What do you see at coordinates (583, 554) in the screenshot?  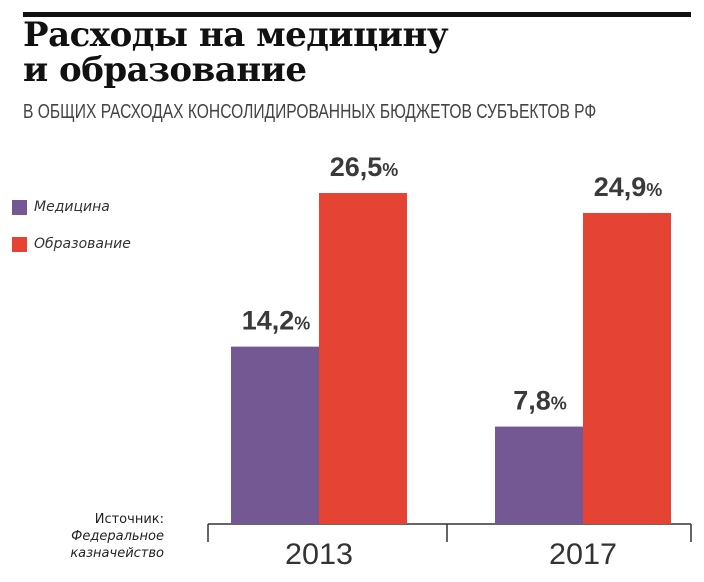 I see `x-tick-label-2017: 2017` at bounding box center [583, 554].